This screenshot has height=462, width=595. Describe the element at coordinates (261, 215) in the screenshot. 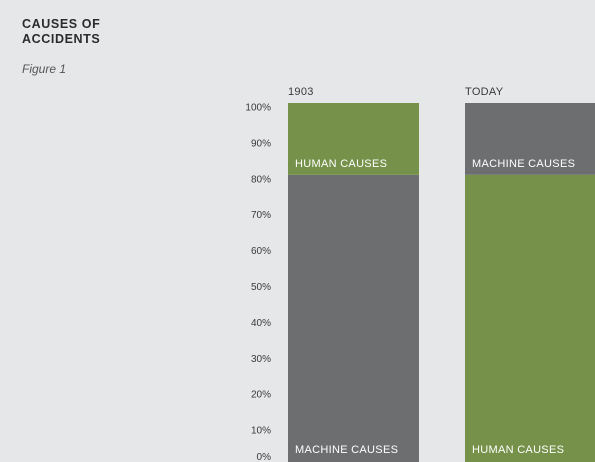

I see `y-tick-label: 70%` at that location.